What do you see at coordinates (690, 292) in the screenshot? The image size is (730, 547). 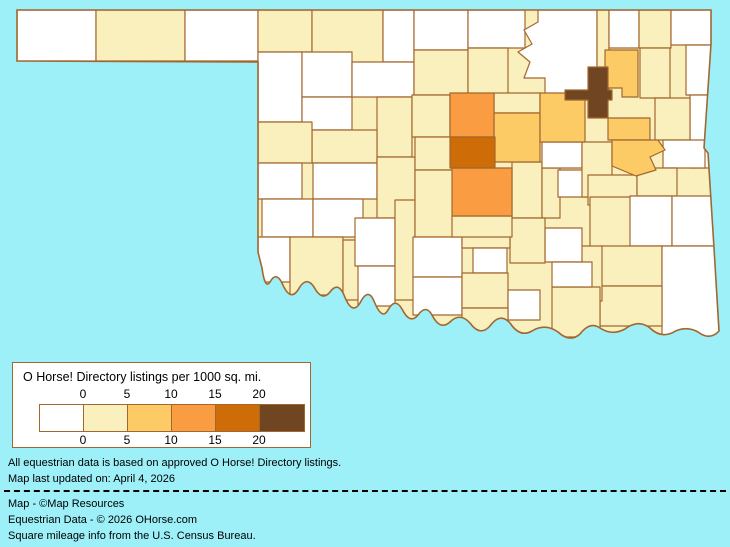 I see `county-mccurtain` at bounding box center [690, 292].